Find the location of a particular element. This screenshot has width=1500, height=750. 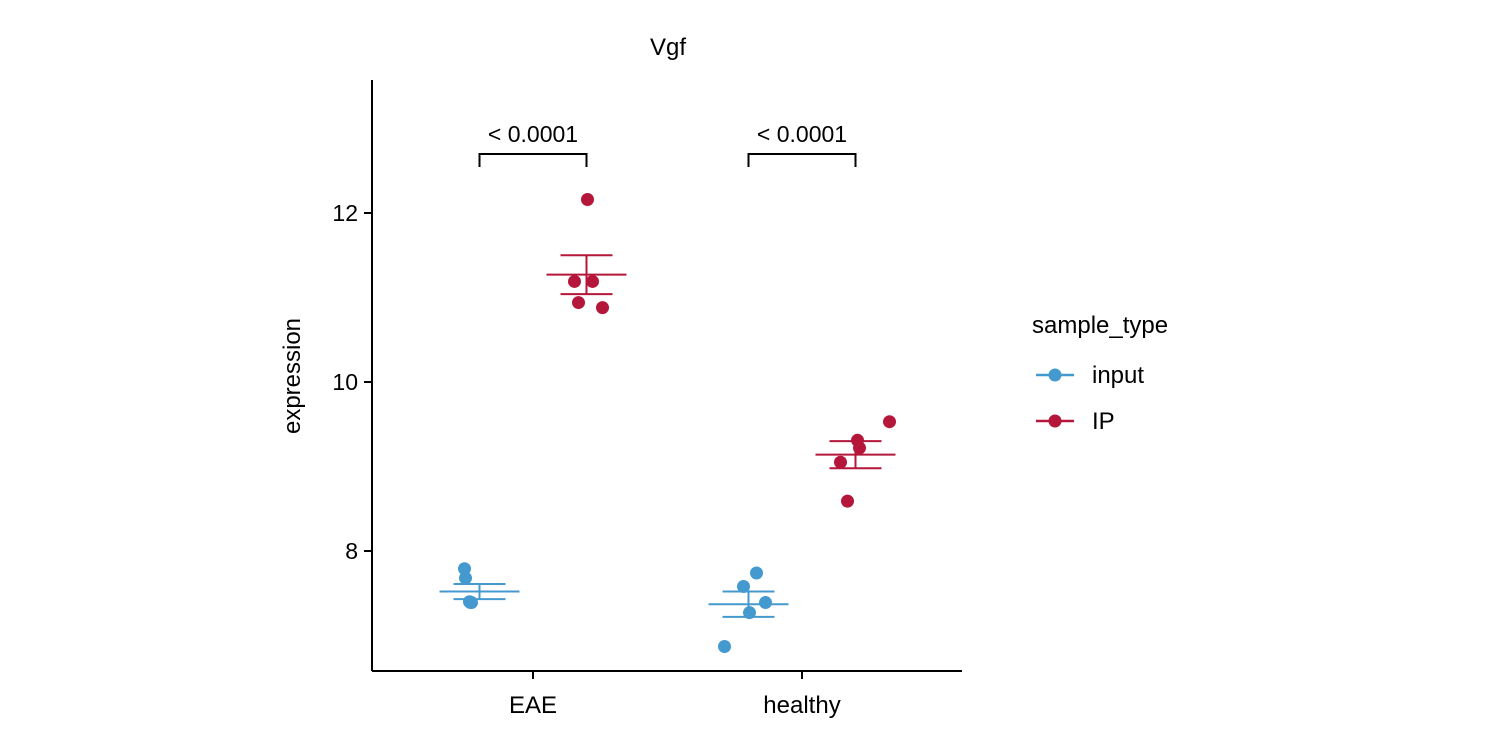

x-tick-label: healthy is located at coordinates (801, 705).